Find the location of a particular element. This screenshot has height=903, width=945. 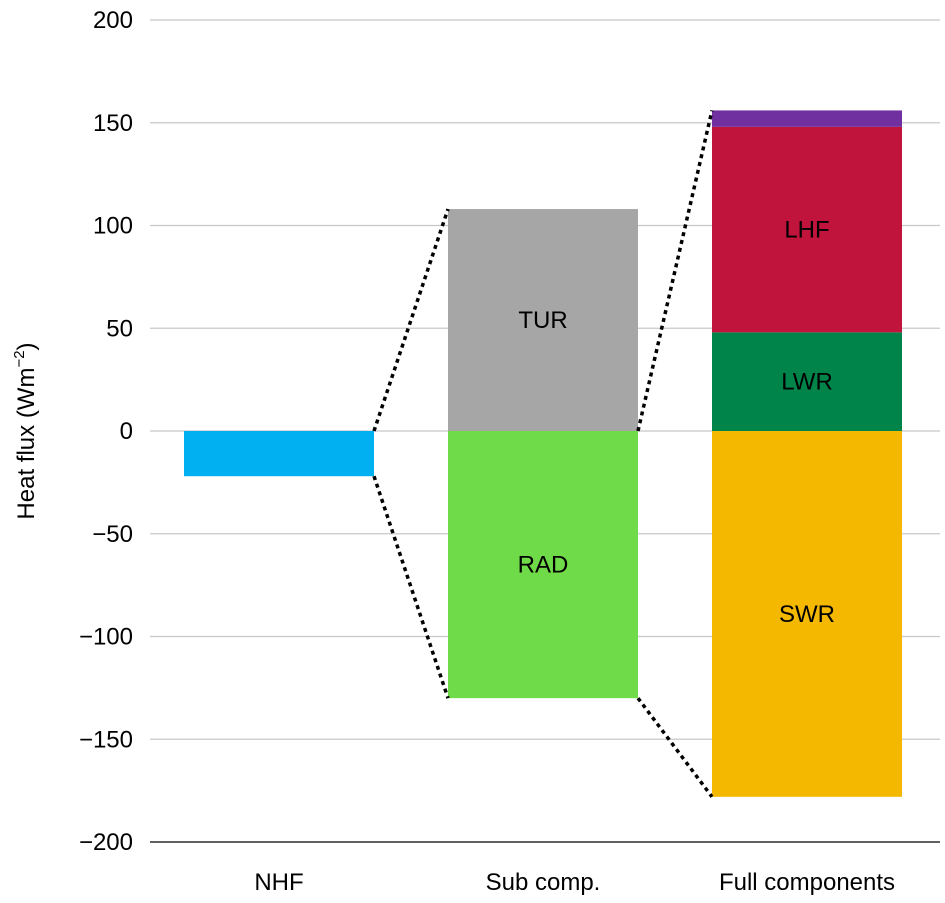

category-labels: NHF Sub comp. Full components is located at coordinates (574, 882).